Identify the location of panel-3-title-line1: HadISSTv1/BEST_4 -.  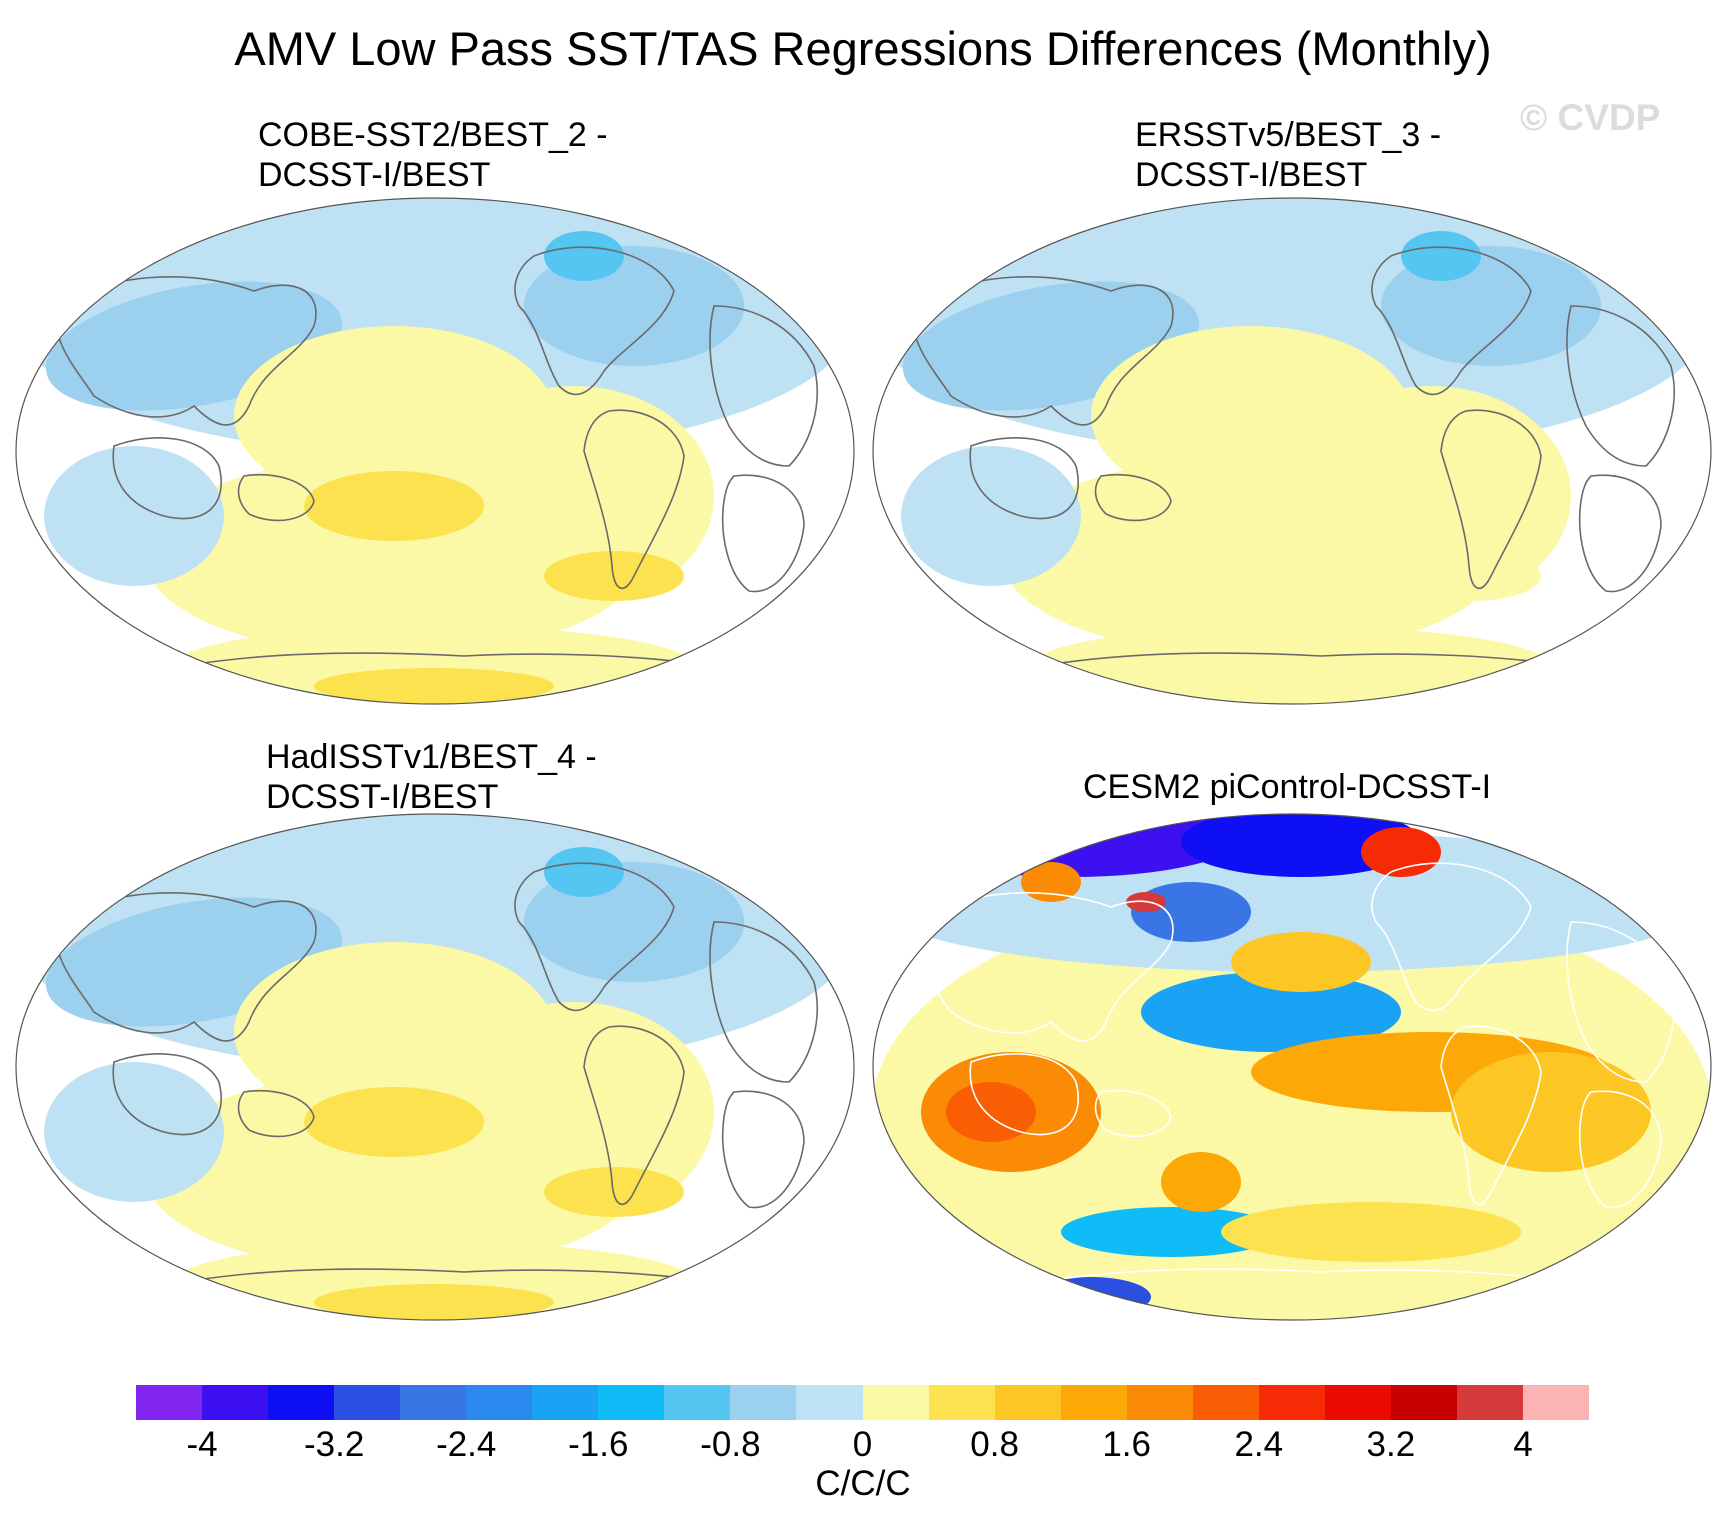
(431, 757).